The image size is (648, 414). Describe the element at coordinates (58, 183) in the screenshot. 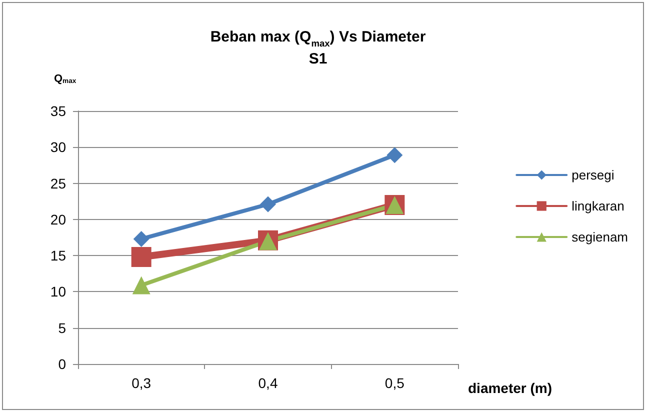

I see `y-tick-label: 25` at that location.